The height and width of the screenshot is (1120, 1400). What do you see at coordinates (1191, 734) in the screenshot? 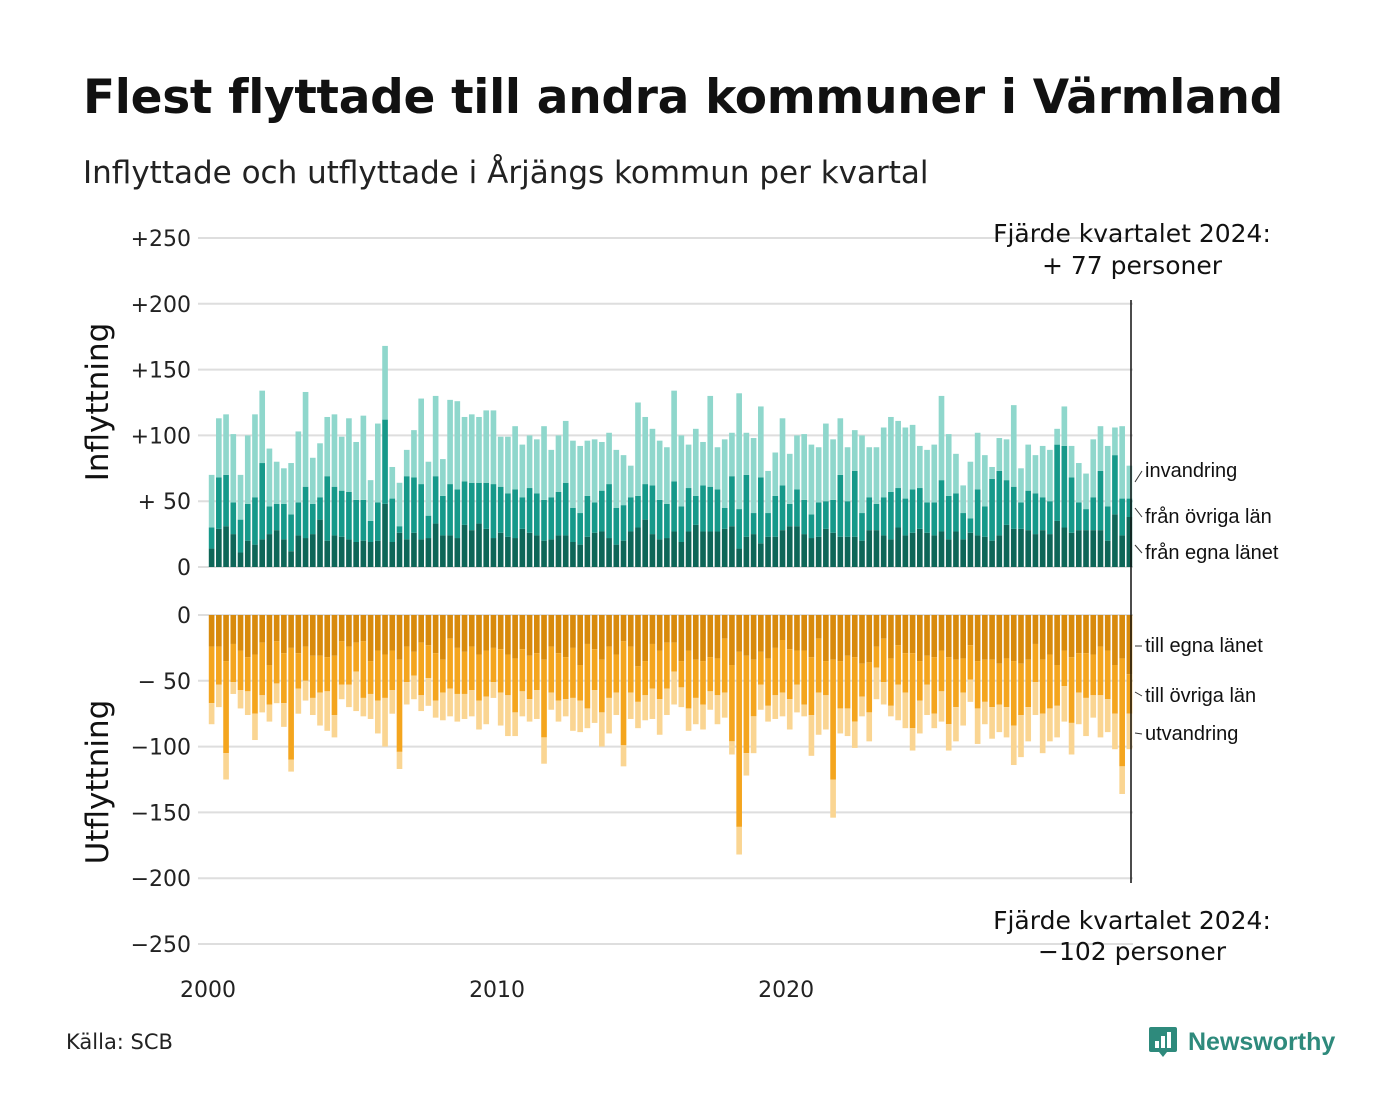
I see `series-label: utvandring` at bounding box center [1191, 734].